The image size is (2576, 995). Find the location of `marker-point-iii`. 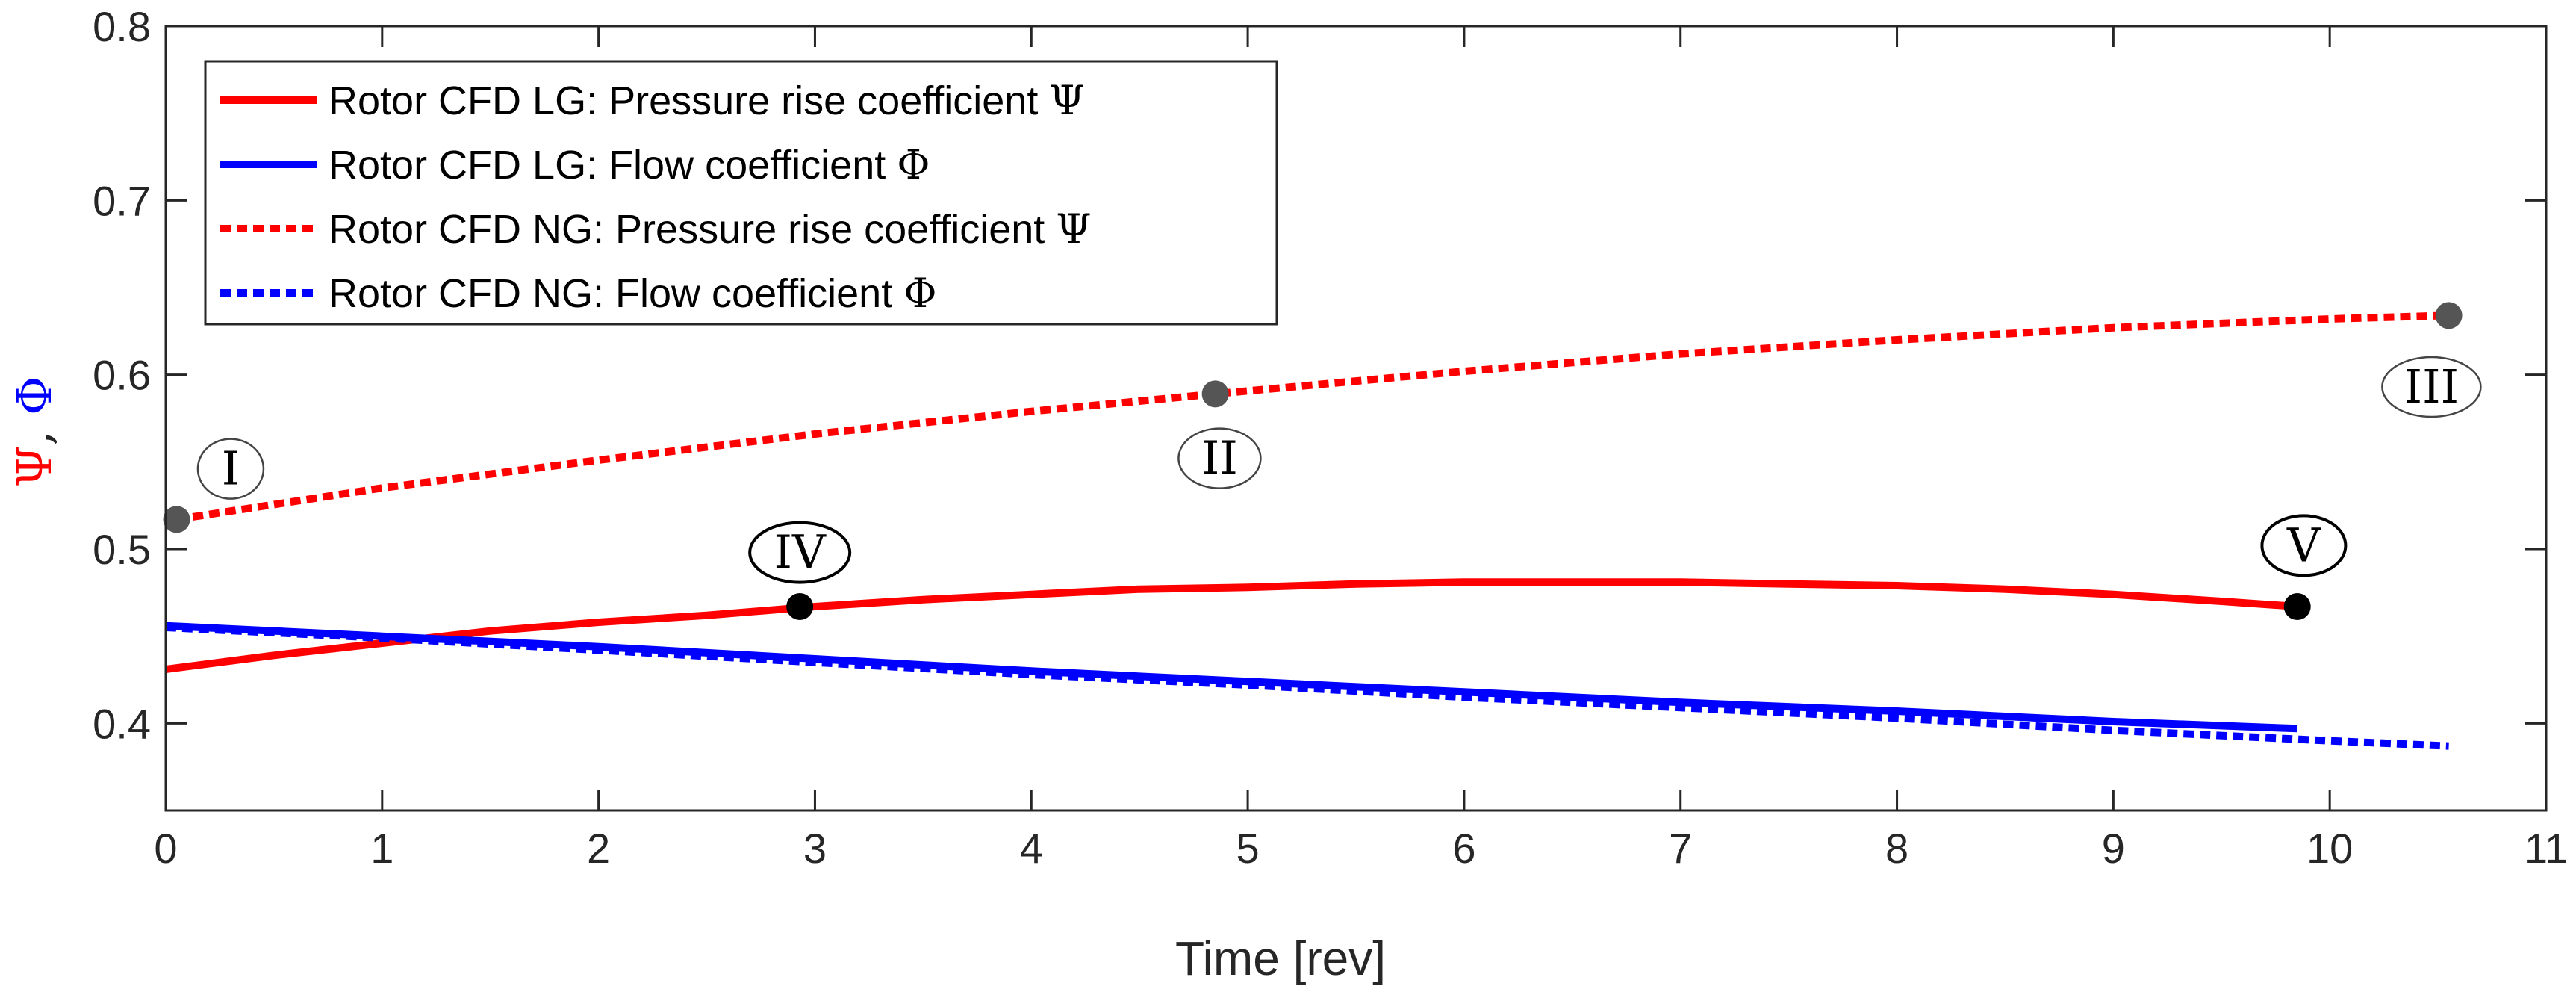

marker-point-iii is located at coordinates (2449, 315).